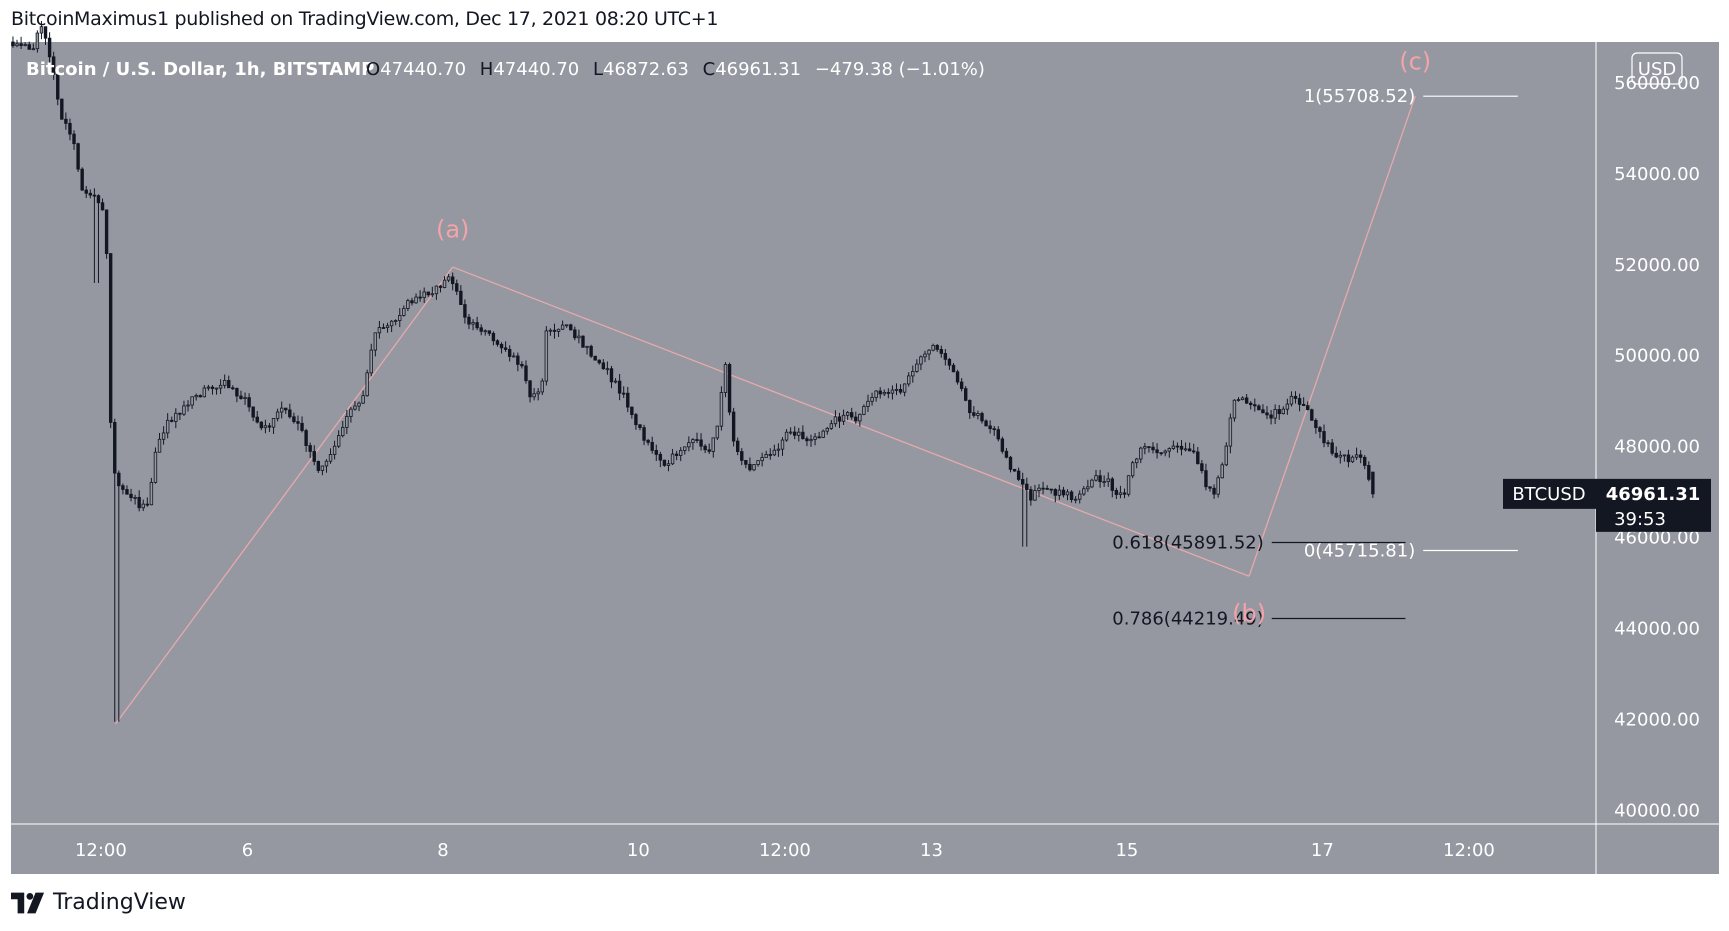  What do you see at coordinates (1657, 629) in the screenshot?
I see `price-tick-label: 44000.00` at bounding box center [1657, 629].